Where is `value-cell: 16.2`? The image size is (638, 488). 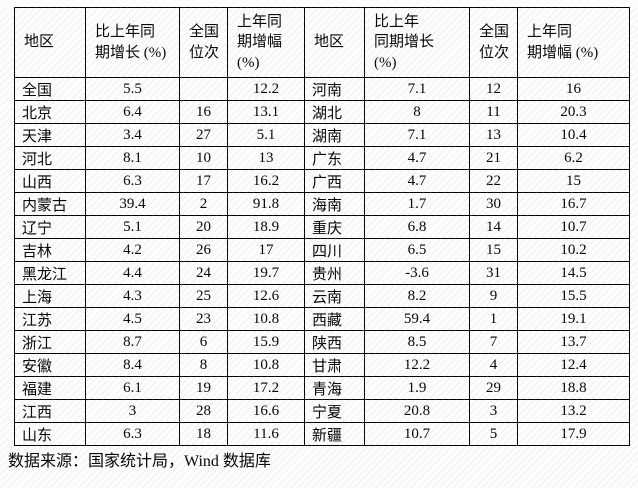 value-cell: 16.2 is located at coordinates (266, 181).